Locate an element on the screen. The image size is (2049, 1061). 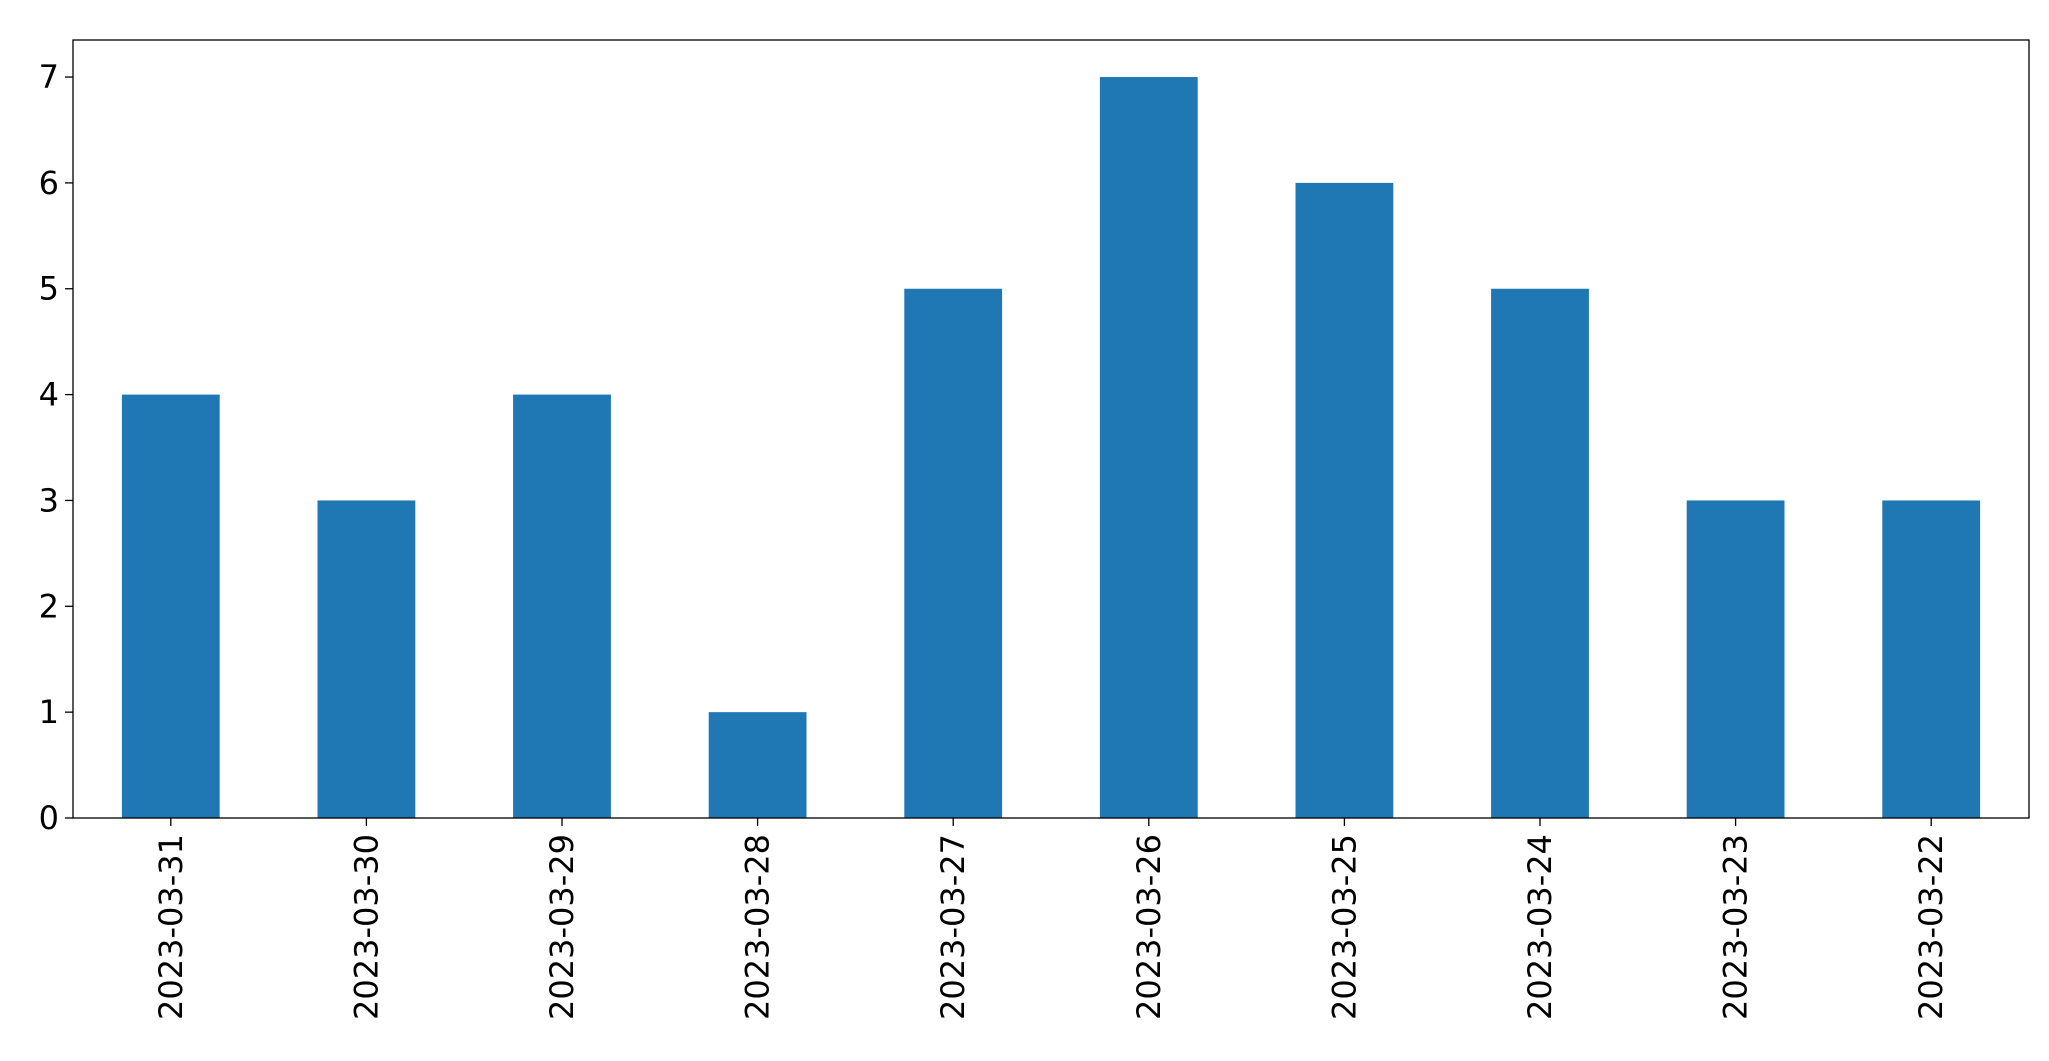
x-tick-label: 2023-03-23 is located at coordinates (1736, 927).